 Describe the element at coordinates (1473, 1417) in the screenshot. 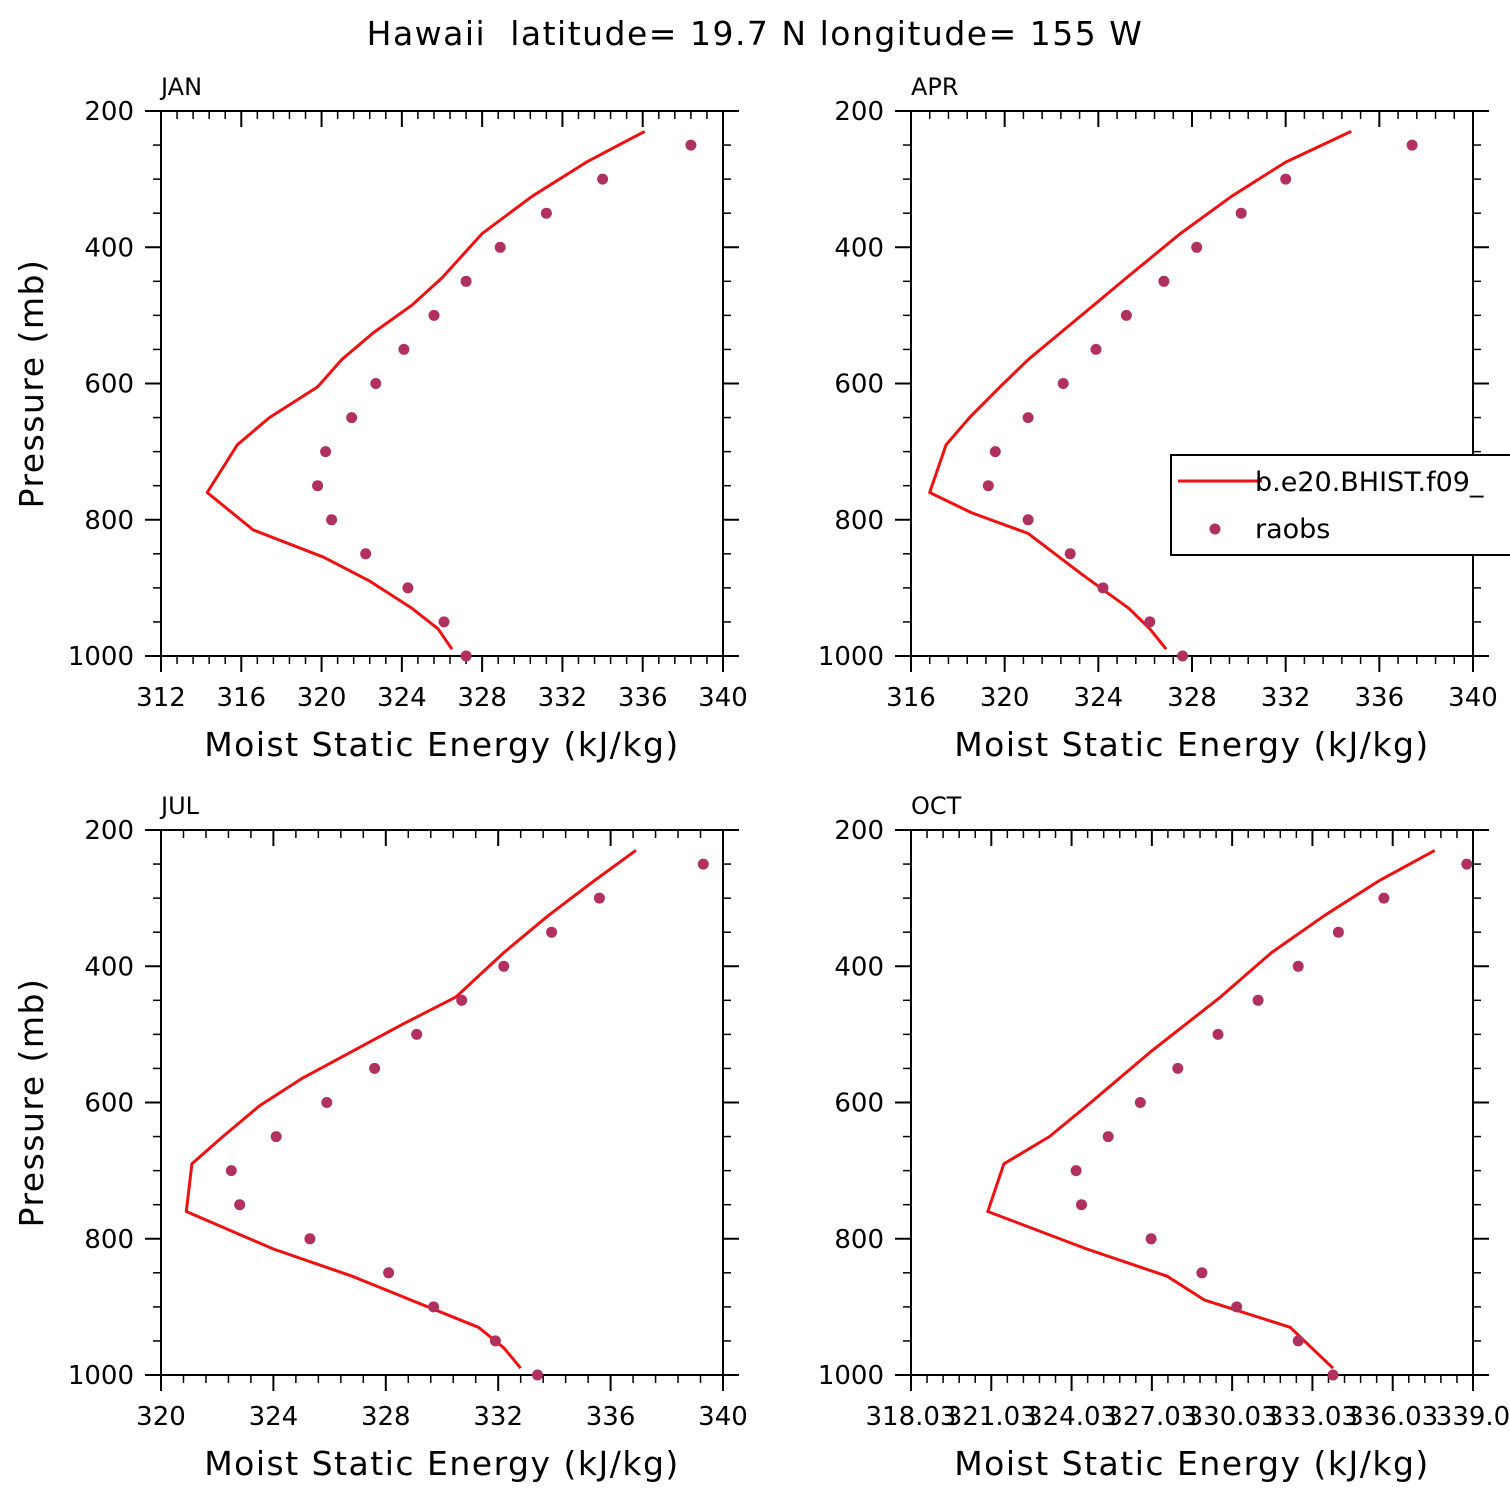

I see `x-tick-label: 339.0` at that location.